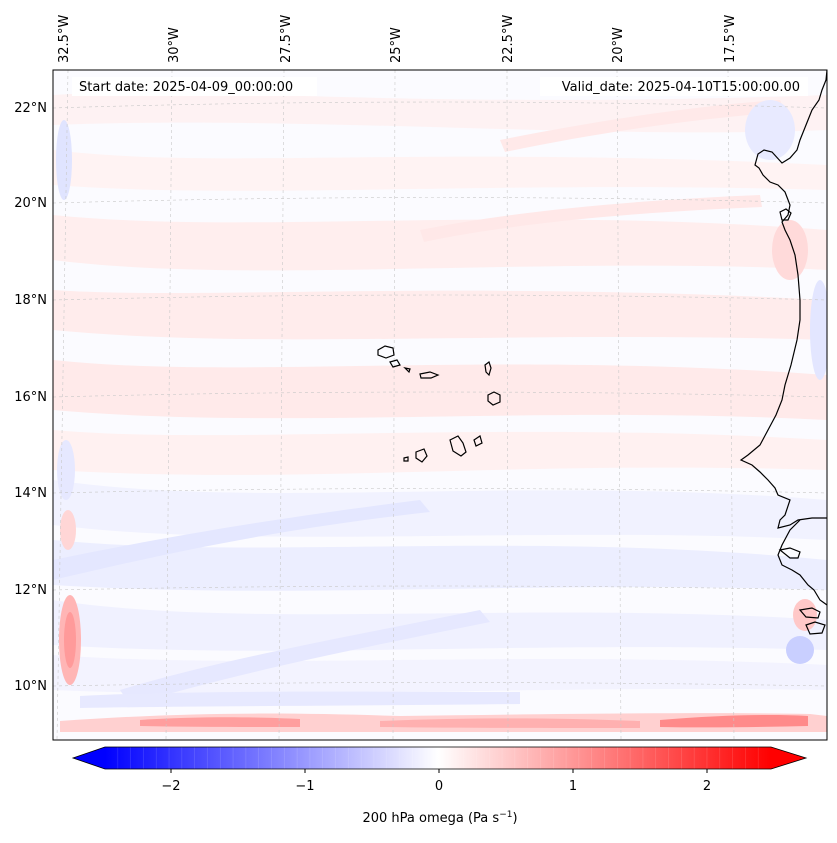 This screenshot has height=843, width=837. I want to click on colorbar-label-field: 200 hPa omega, so click(412, 818).